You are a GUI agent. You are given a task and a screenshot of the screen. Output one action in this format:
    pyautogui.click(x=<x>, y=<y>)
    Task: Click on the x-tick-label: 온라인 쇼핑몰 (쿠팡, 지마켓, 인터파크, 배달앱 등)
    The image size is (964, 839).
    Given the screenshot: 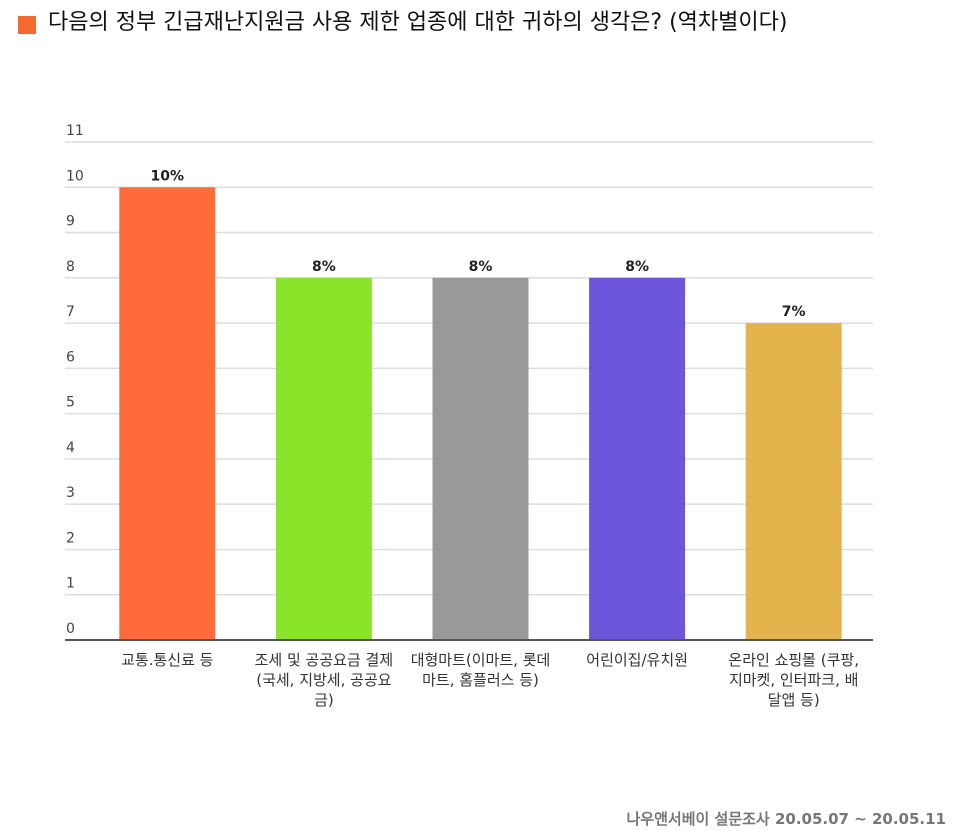 What is the action you would take?
    pyautogui.click(x=793, y=680)
    